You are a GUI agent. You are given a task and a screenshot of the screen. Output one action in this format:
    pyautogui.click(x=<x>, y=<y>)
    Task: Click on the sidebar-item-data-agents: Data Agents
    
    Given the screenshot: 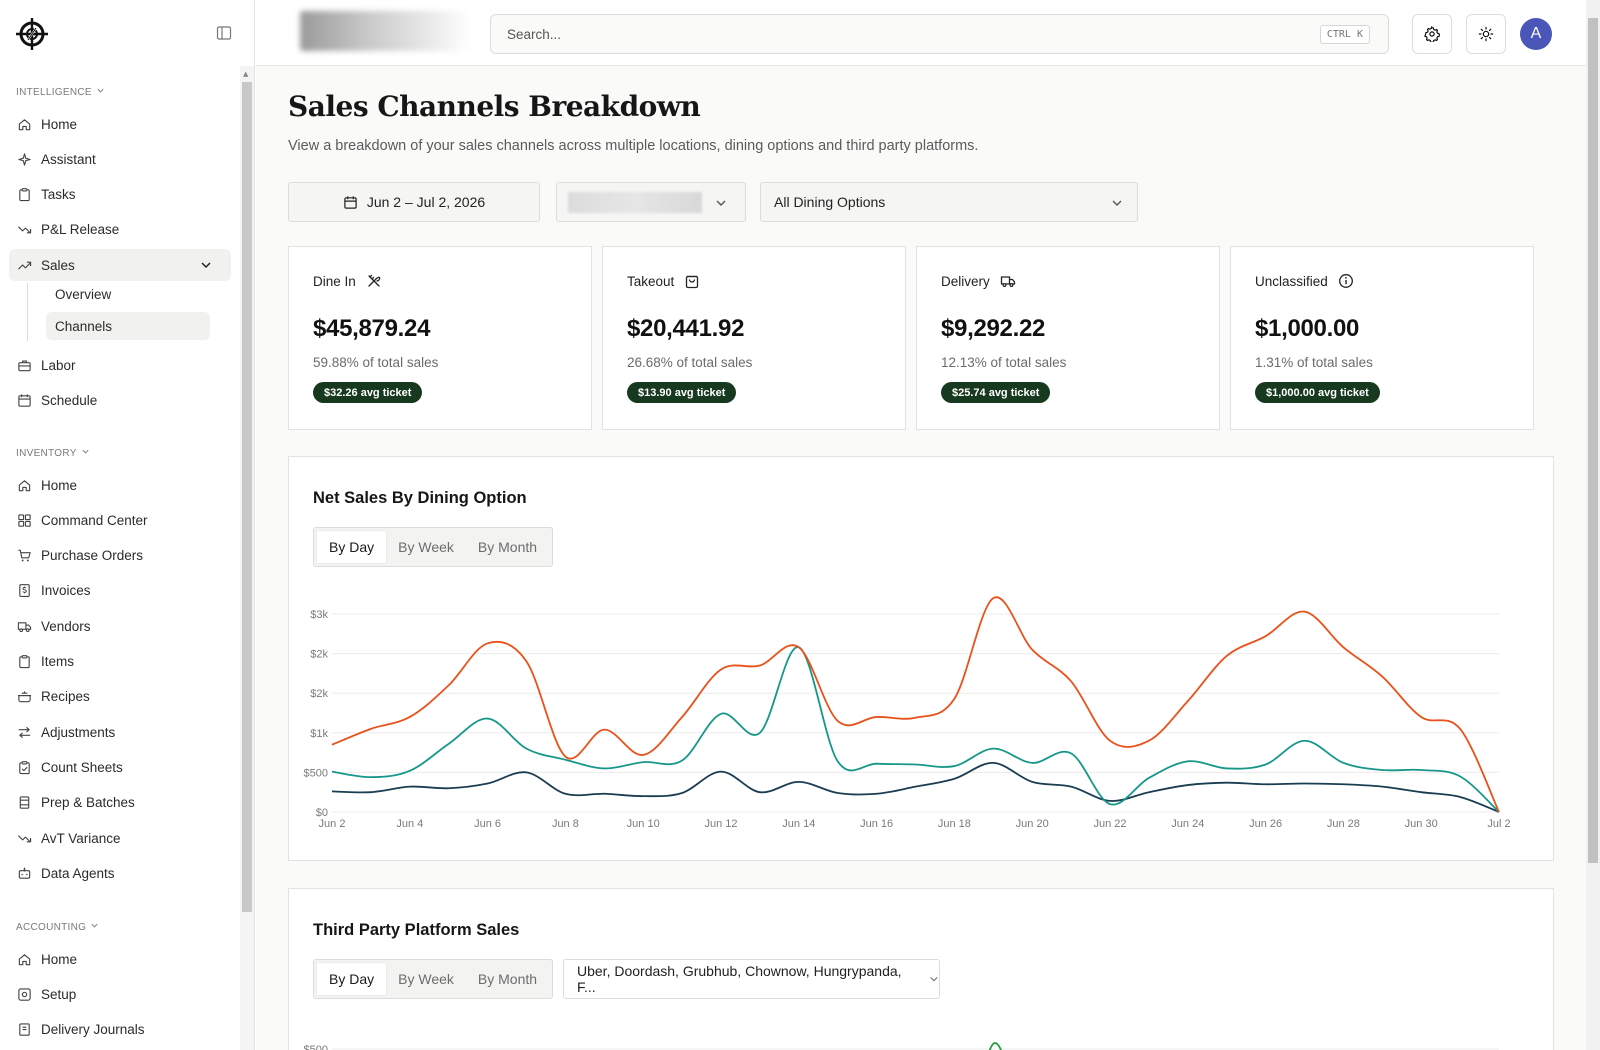 What is the action you would take?
    pyautogui.click(x=120, y=873)
    